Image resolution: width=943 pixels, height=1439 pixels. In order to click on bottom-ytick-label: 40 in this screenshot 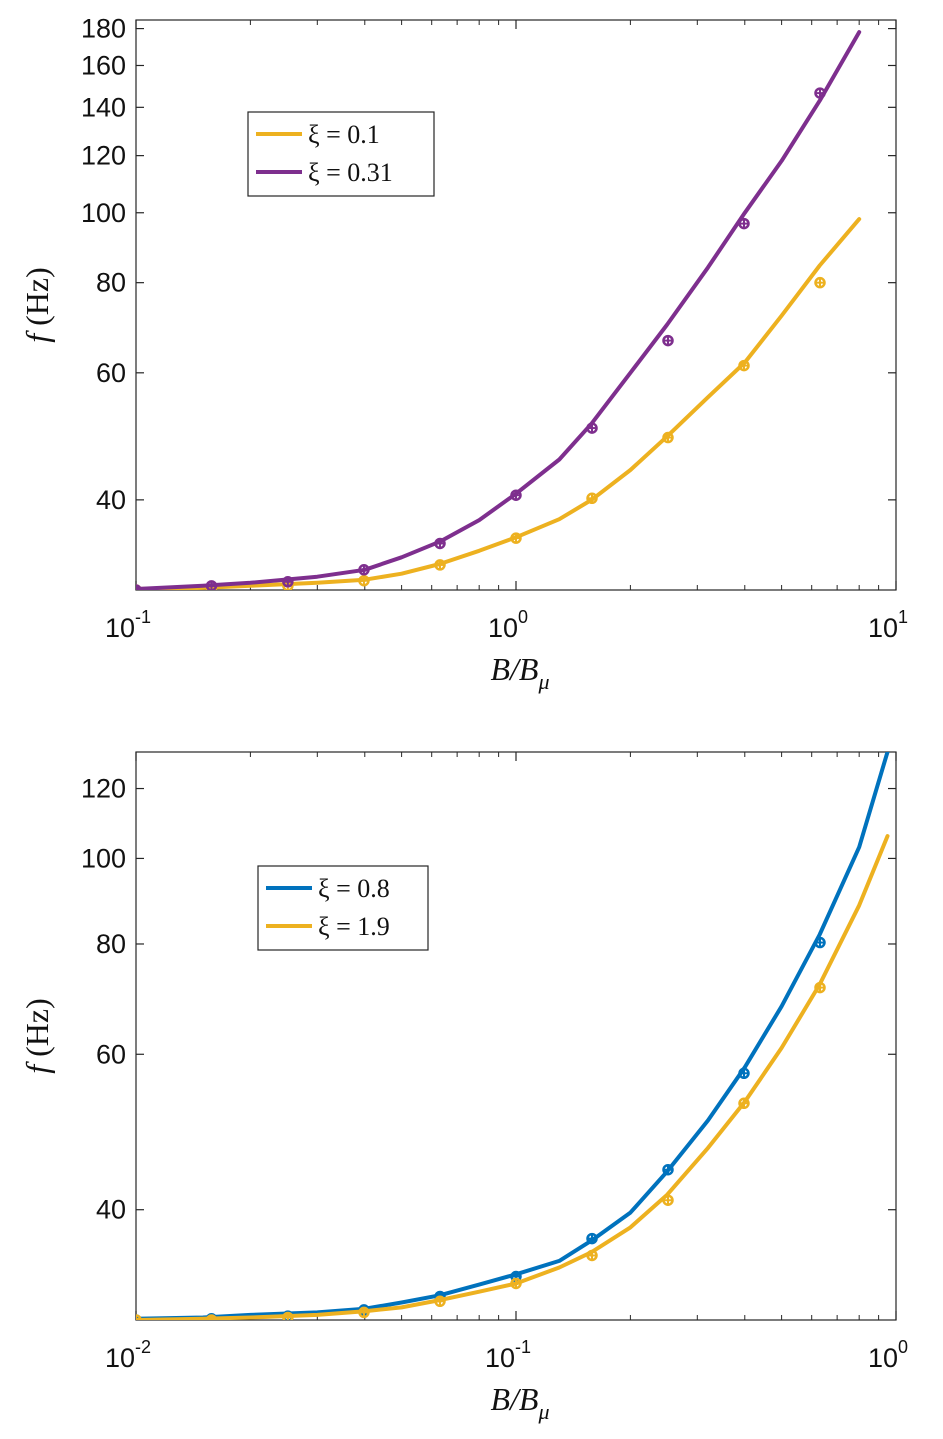, I will do `click(111, 1210)`.